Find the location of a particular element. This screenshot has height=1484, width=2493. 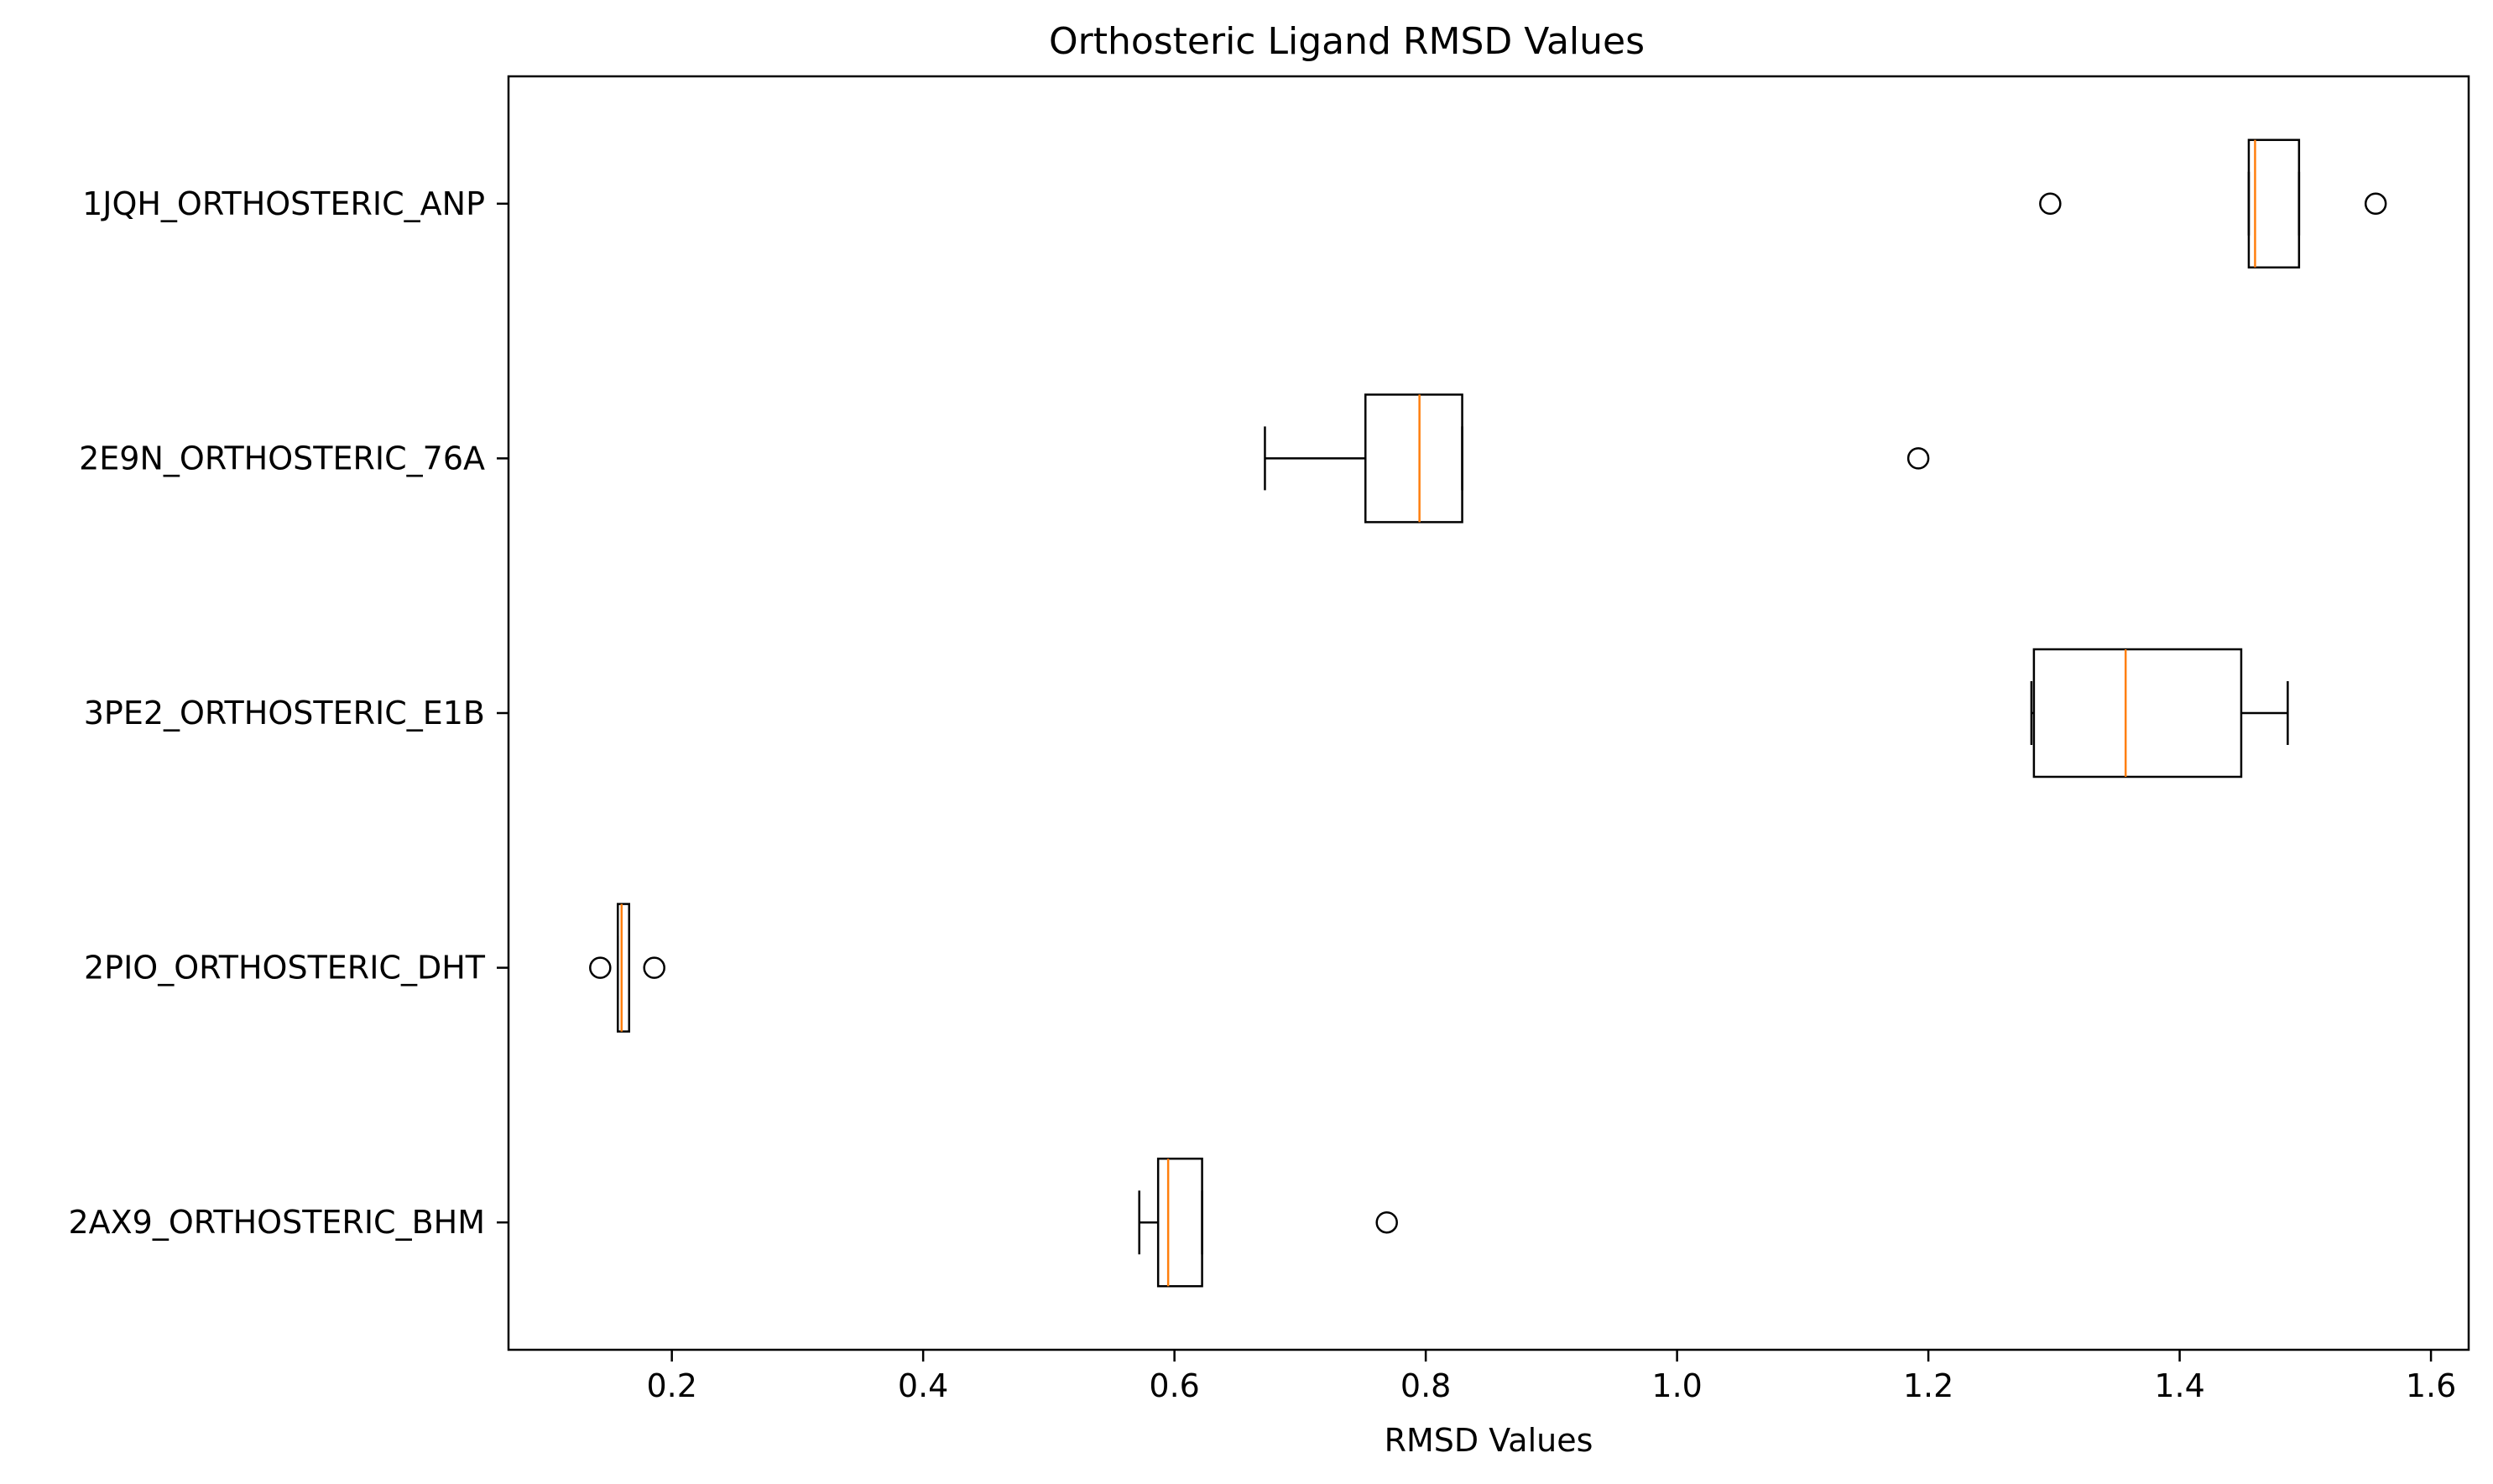

category-label: 2E9N_ORTHOSTERIC_76A is located at coordinates (282, 458).